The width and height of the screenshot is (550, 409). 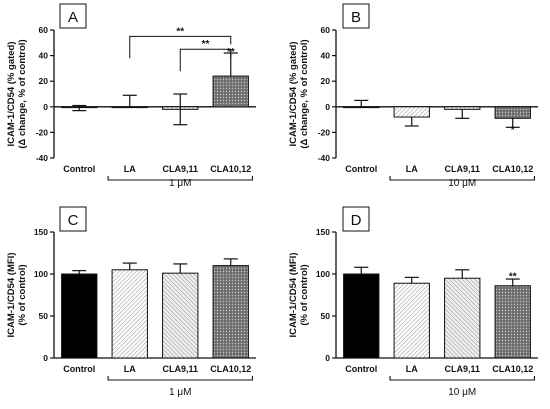 I want to click on significance-star: *, so click(x=513, y=130).